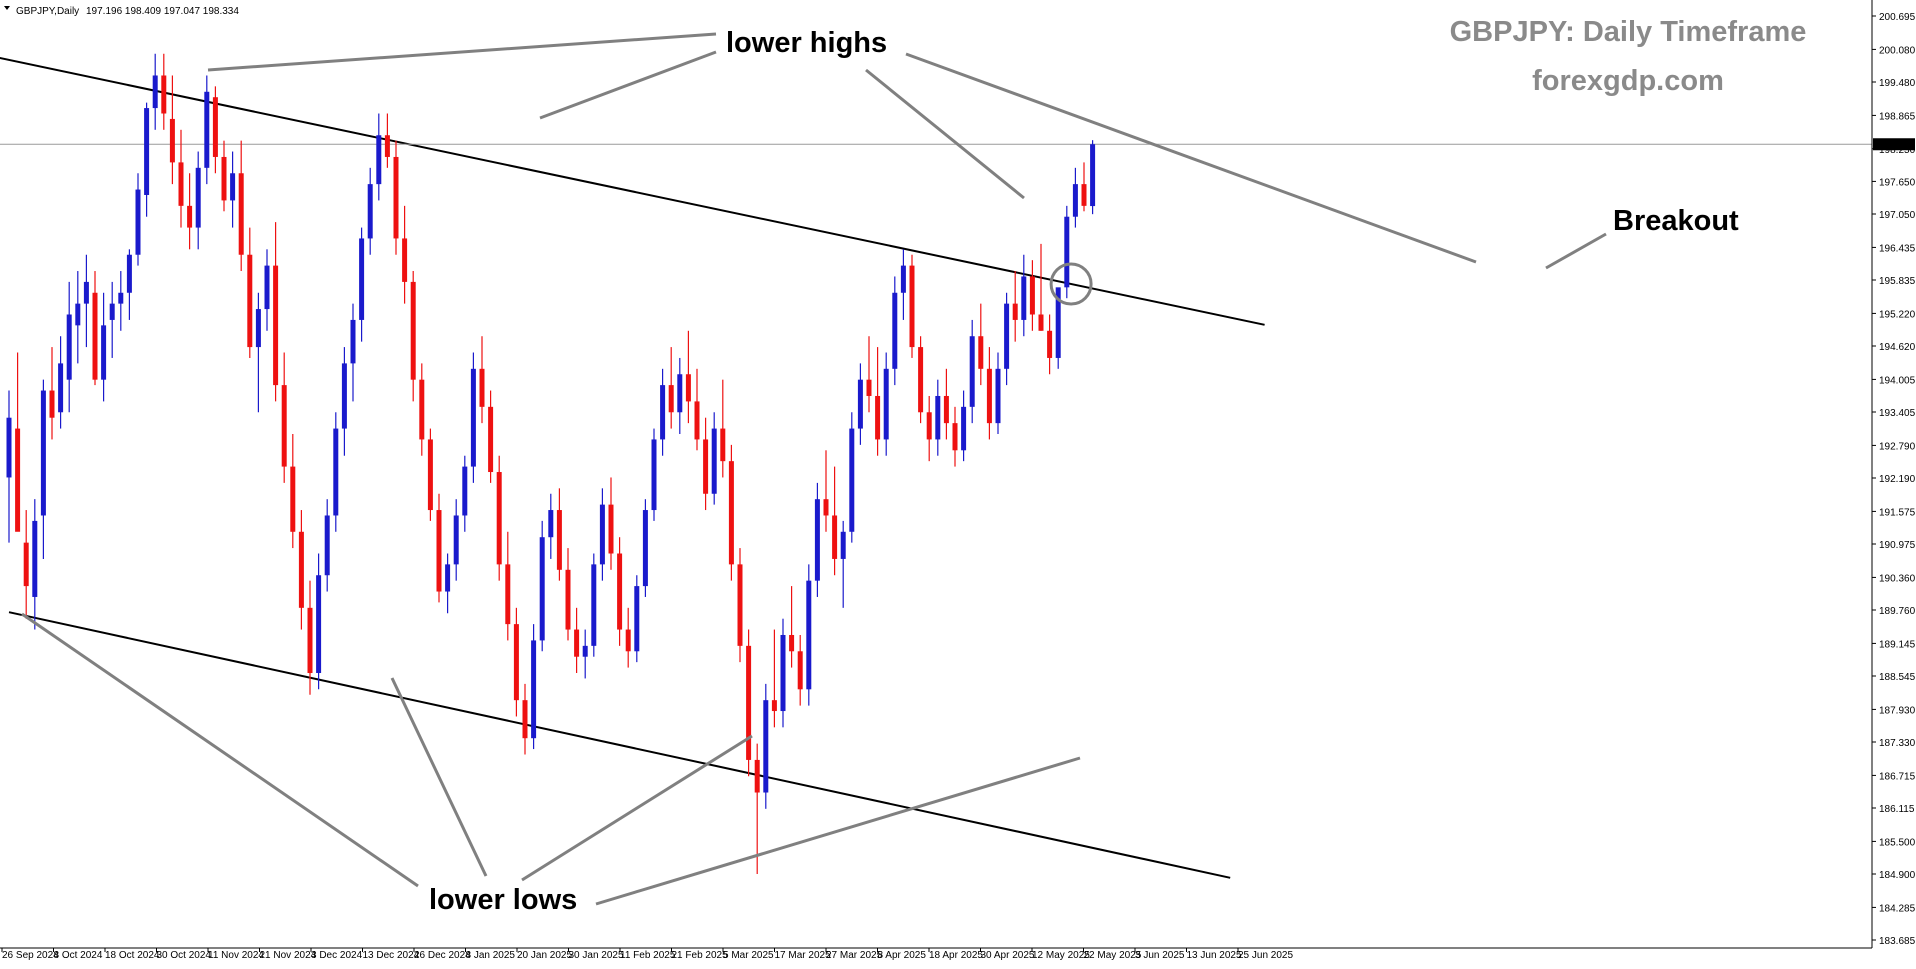  What do you see at coordinates (806, 43) in the screenshot?
I see `annotation-lower-highs: lower highs` at bounding box center [806, 43].